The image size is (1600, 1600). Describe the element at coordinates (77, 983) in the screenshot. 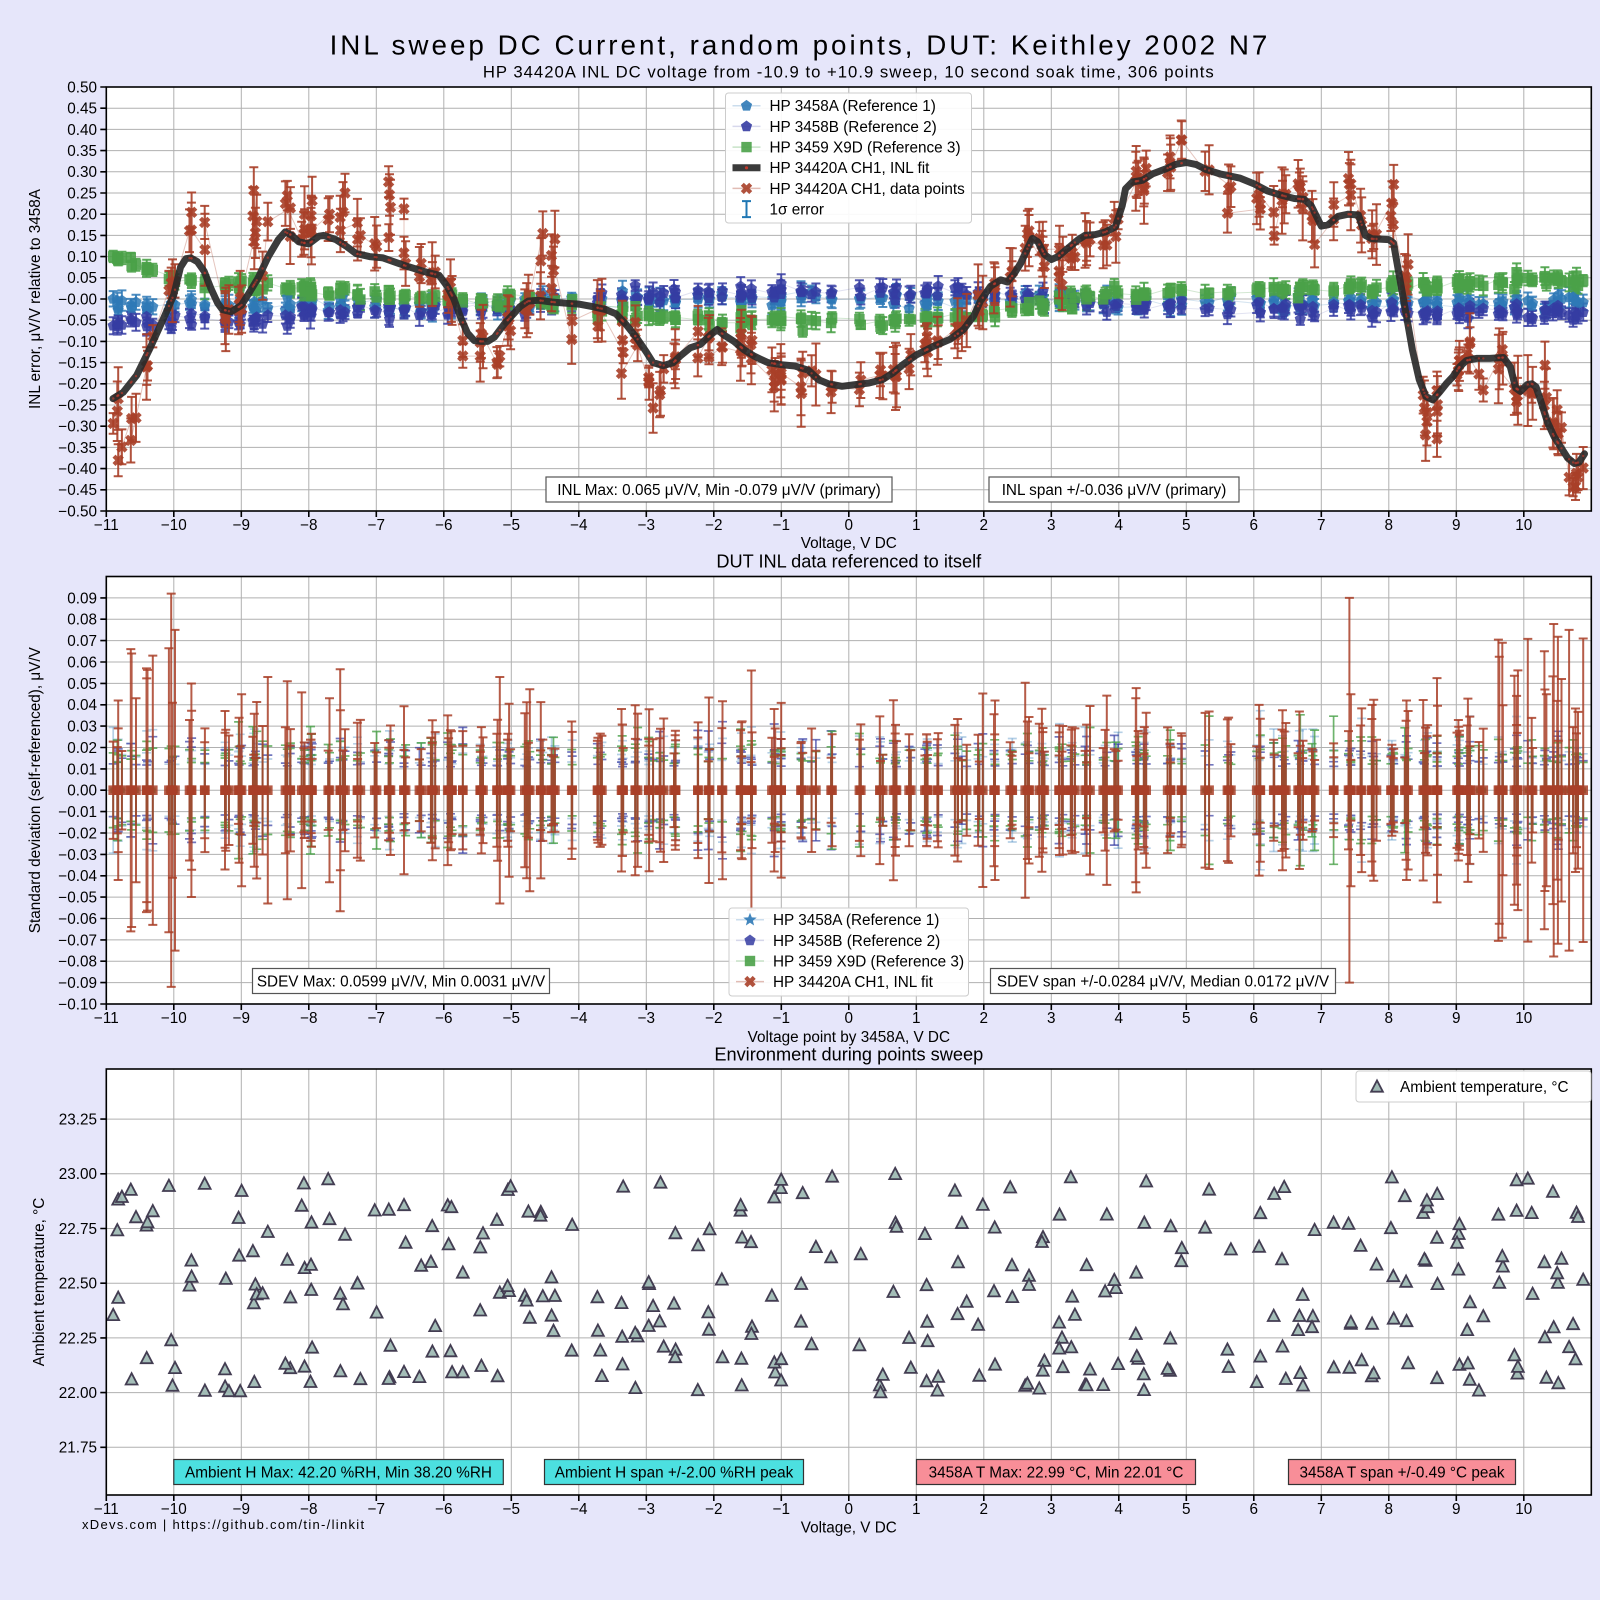

I see `svg-text: −0.09` at that location.